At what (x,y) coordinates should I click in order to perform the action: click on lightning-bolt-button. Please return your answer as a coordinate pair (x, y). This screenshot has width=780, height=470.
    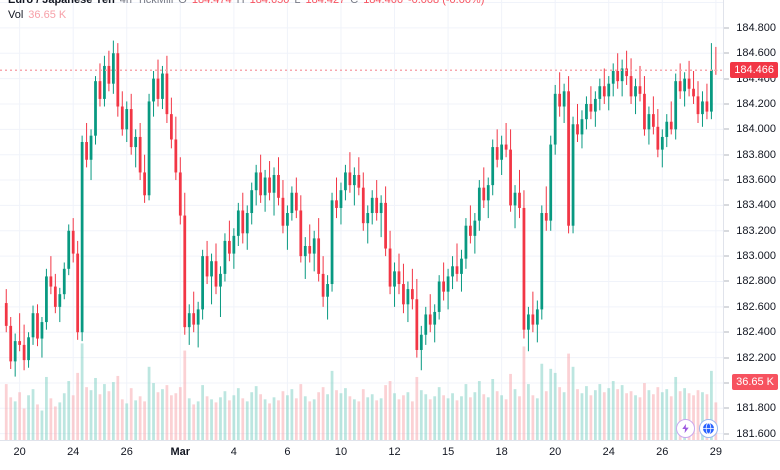
    Looking at the image, I should click on (685, 428).